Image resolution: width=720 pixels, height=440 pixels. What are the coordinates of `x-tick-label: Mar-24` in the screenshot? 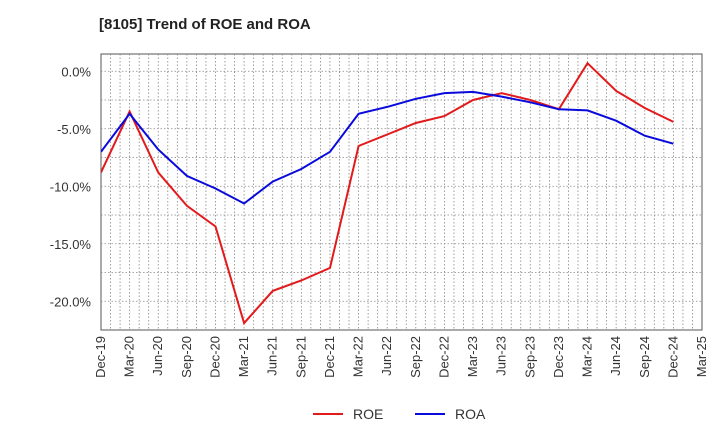 It's located at (587, 356).